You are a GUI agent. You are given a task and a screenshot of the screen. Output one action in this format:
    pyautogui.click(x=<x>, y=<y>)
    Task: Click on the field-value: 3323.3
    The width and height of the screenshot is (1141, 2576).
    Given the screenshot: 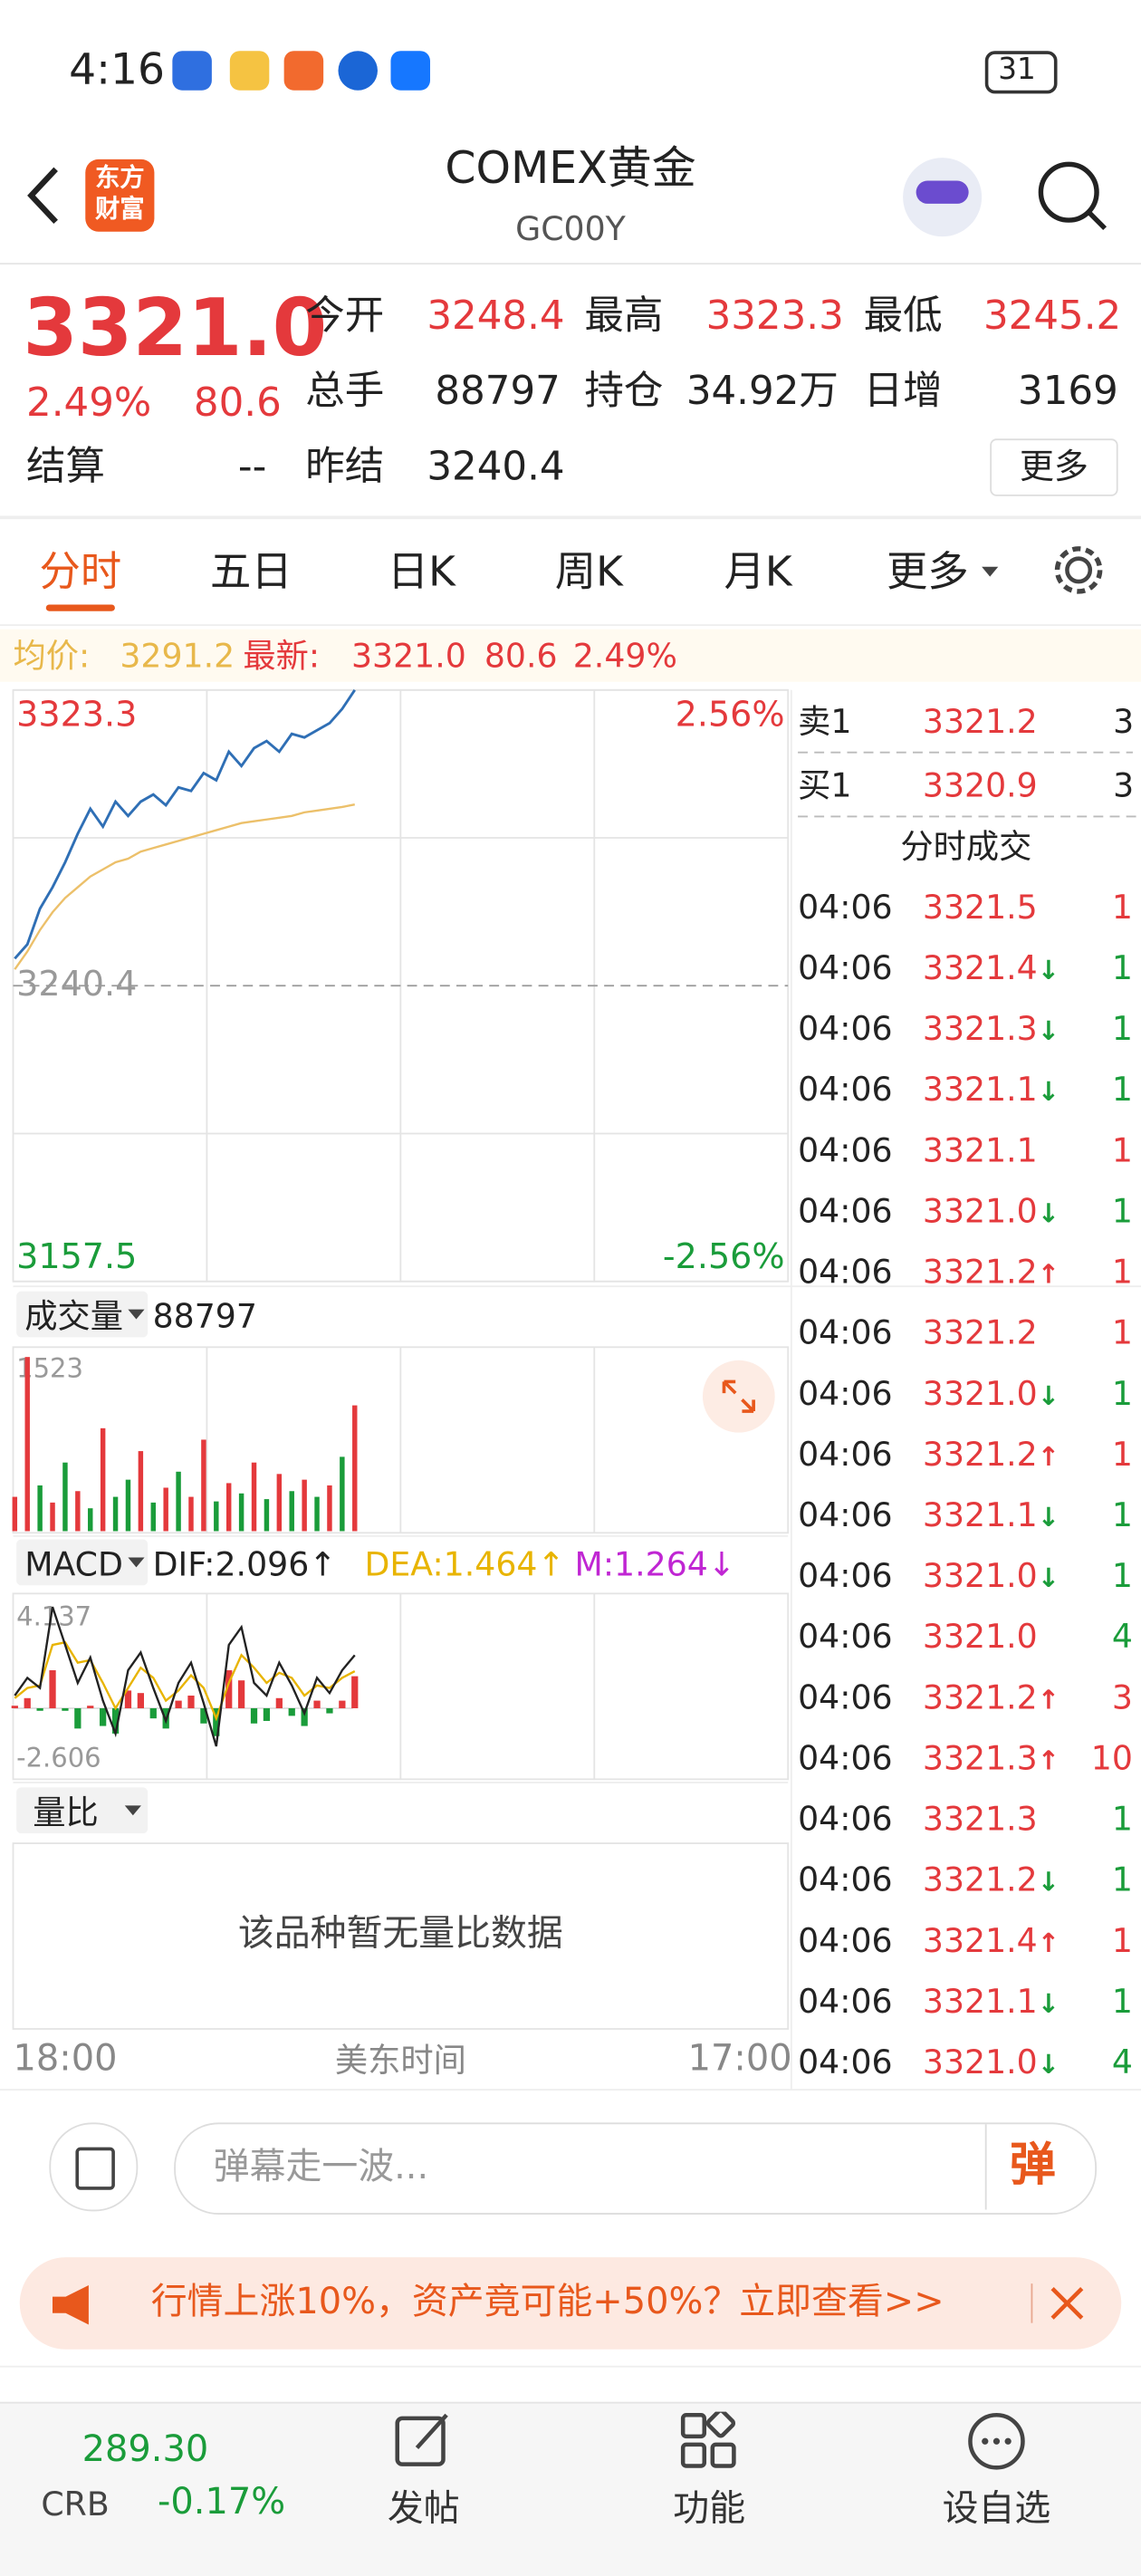 What is the action you would take?
    pyautogui.click(x=774, y=315)
    